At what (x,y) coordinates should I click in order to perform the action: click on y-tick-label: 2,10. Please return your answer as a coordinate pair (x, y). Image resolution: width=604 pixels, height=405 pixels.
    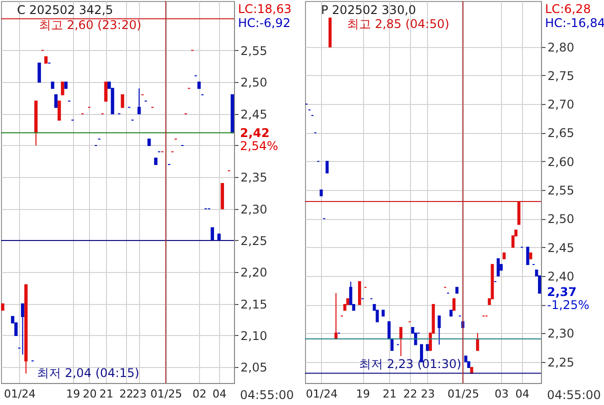
    Looking at the image, I should click on (254, 335).